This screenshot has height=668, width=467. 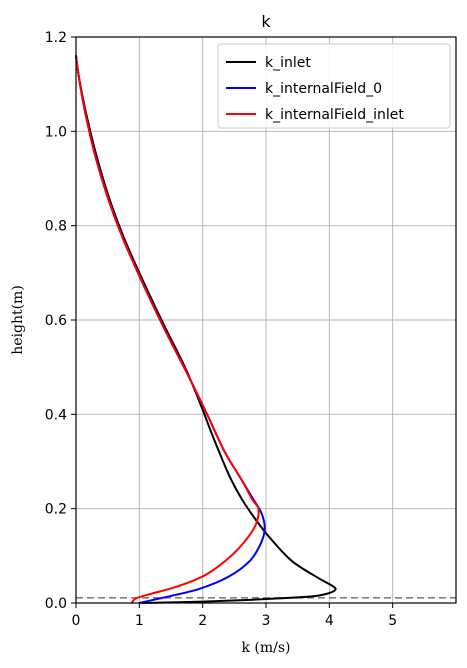 What do you see at coordinates (266, 21) in the screenshot?
I see `chart-title: k` at bounding box center [266, 21].